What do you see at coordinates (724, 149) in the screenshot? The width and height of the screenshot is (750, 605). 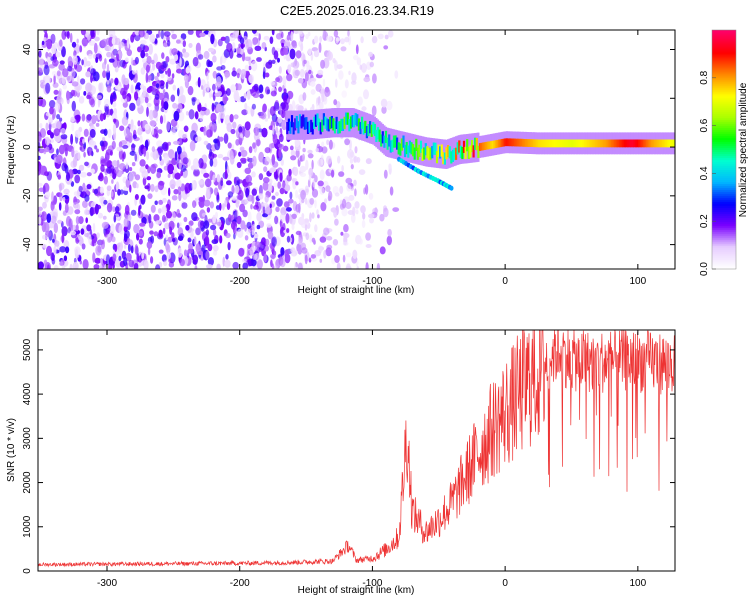 I see `colorbar-frame` at bounding box center [724, 149].